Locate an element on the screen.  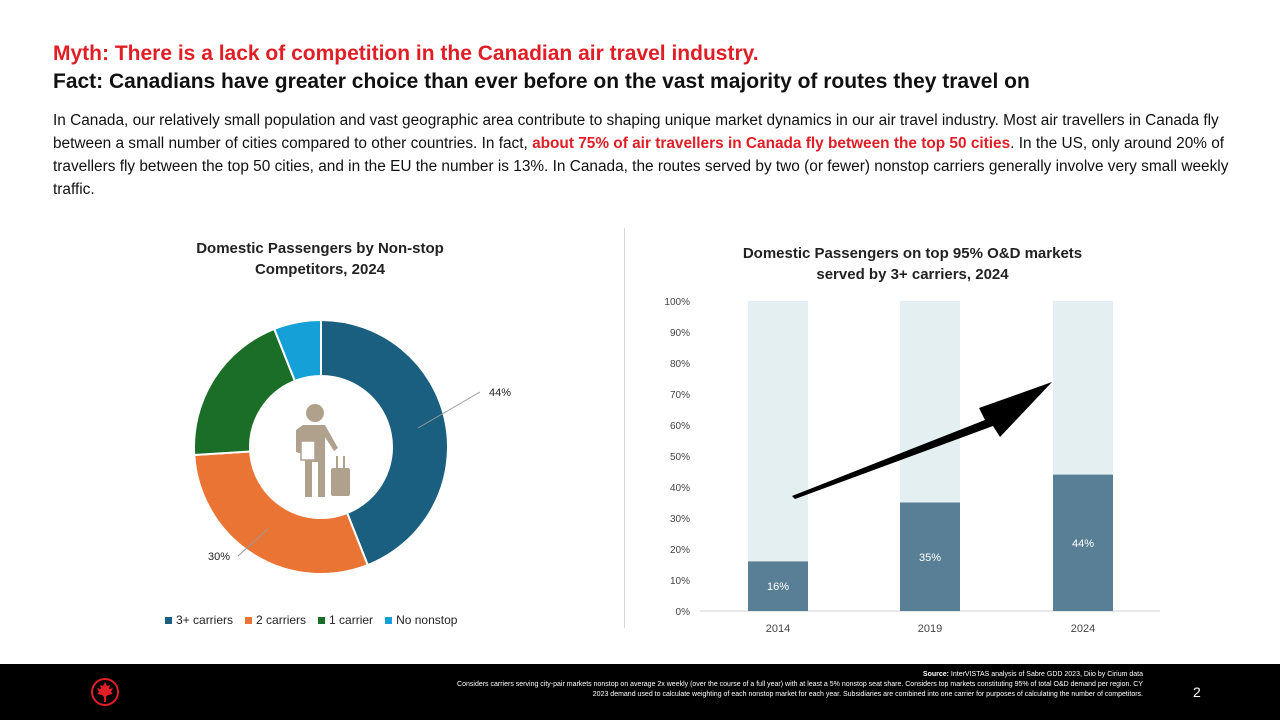
x-tick-label: 2024 is located at coordinates (1083, 629).